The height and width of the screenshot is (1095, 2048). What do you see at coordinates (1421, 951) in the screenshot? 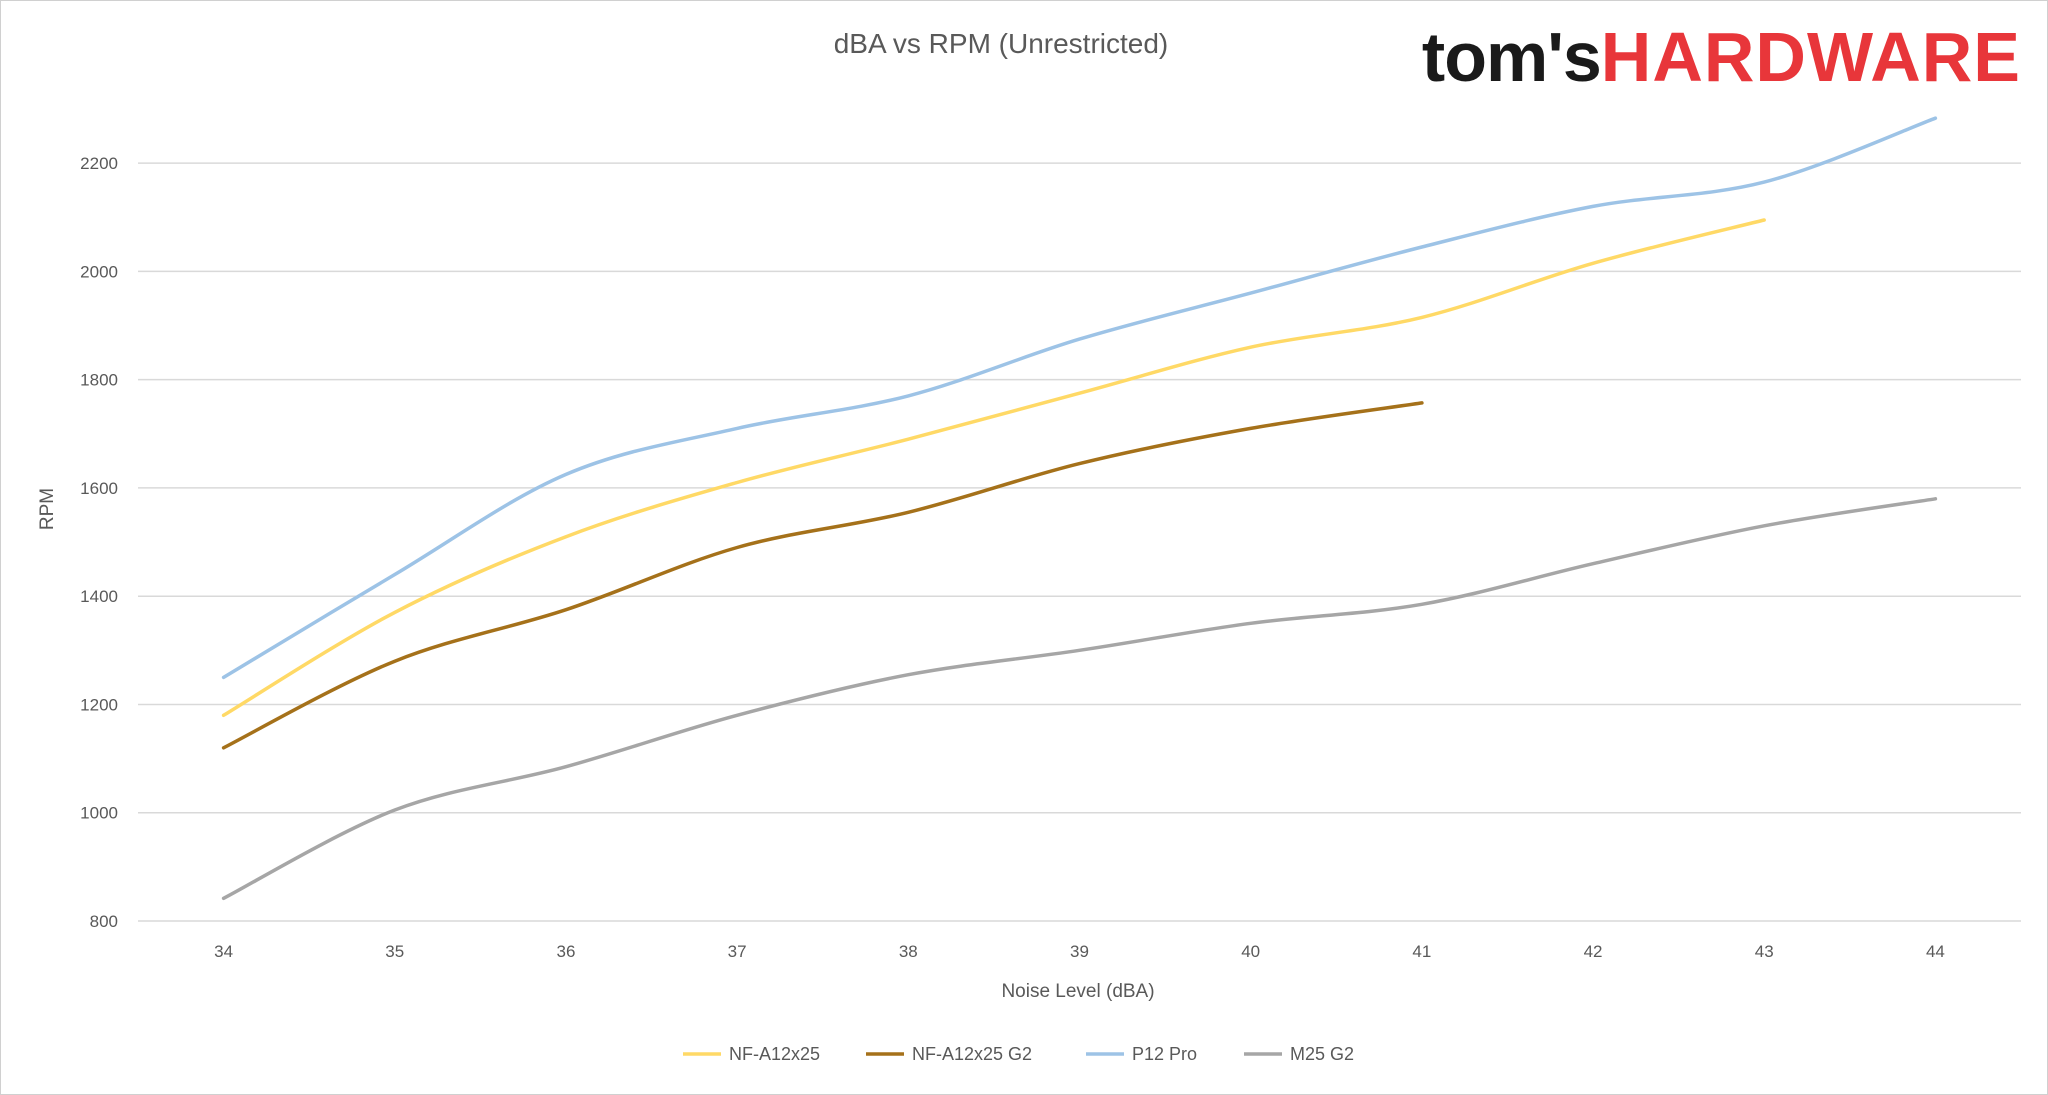
I see `x-tick-label: 41` at bounding box center [1421, 951].